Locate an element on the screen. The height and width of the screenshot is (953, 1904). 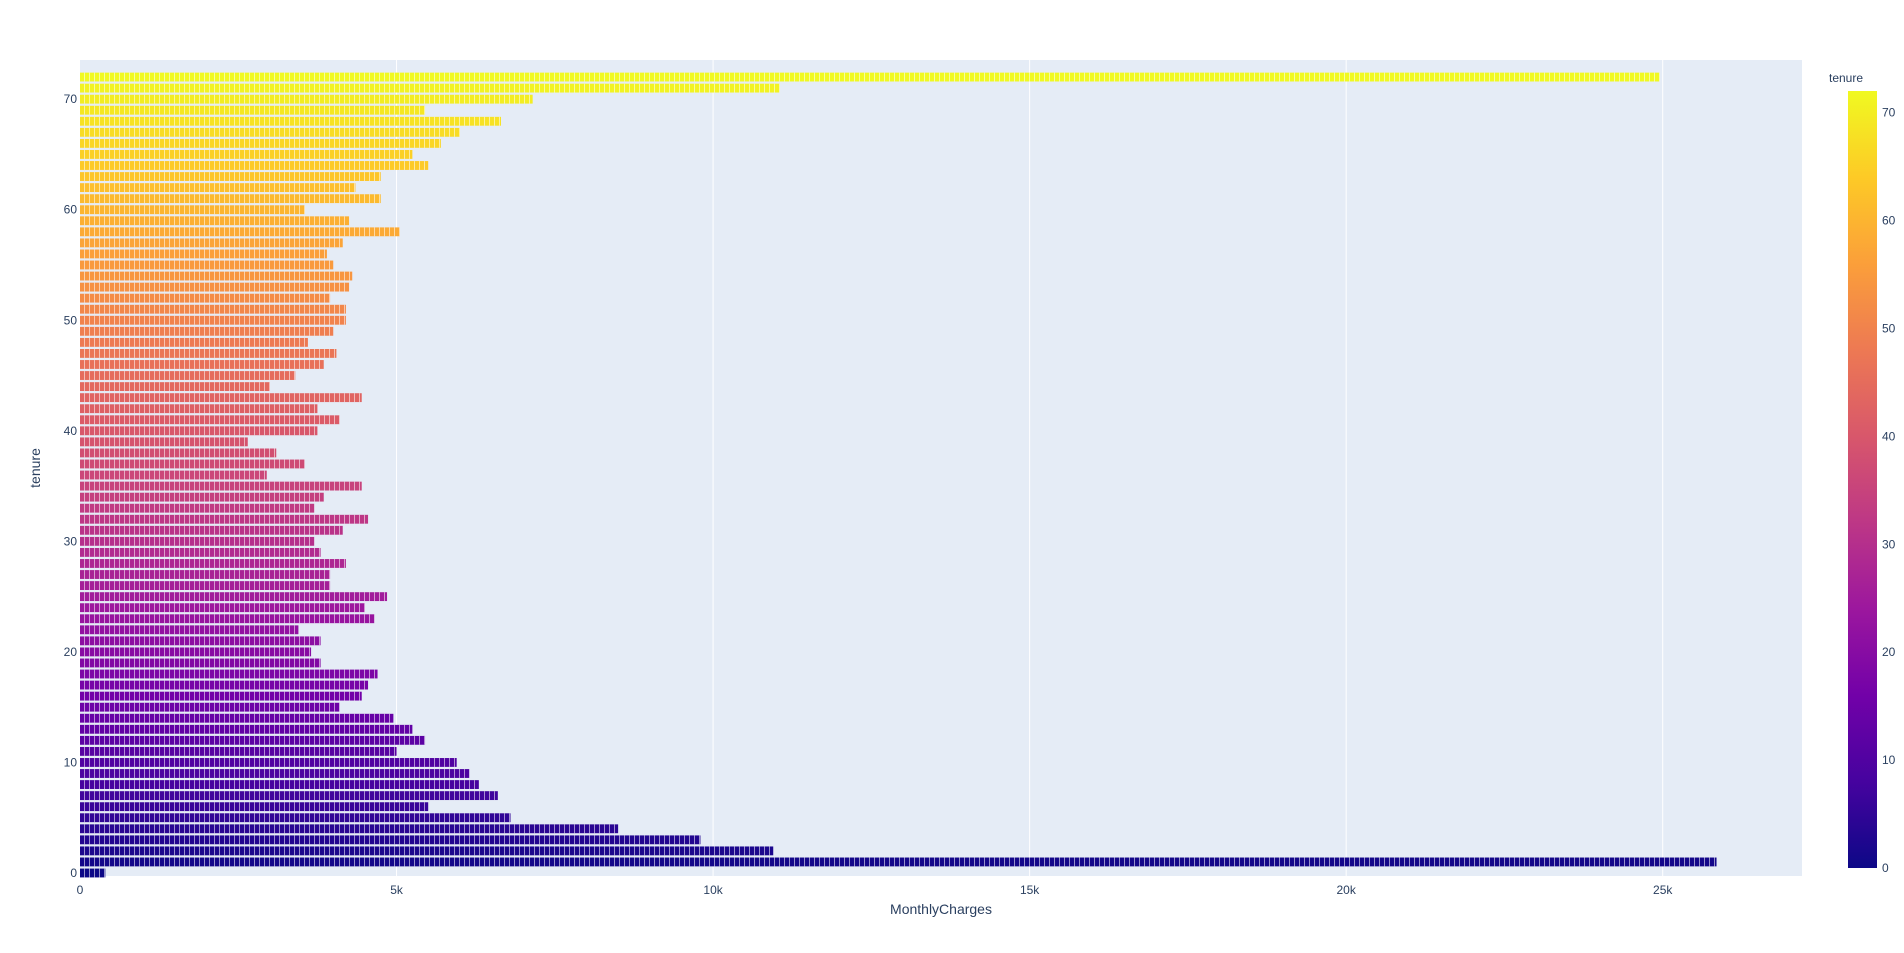
colorbar-tick-label: 50 is located at coordinates (1889, 328).